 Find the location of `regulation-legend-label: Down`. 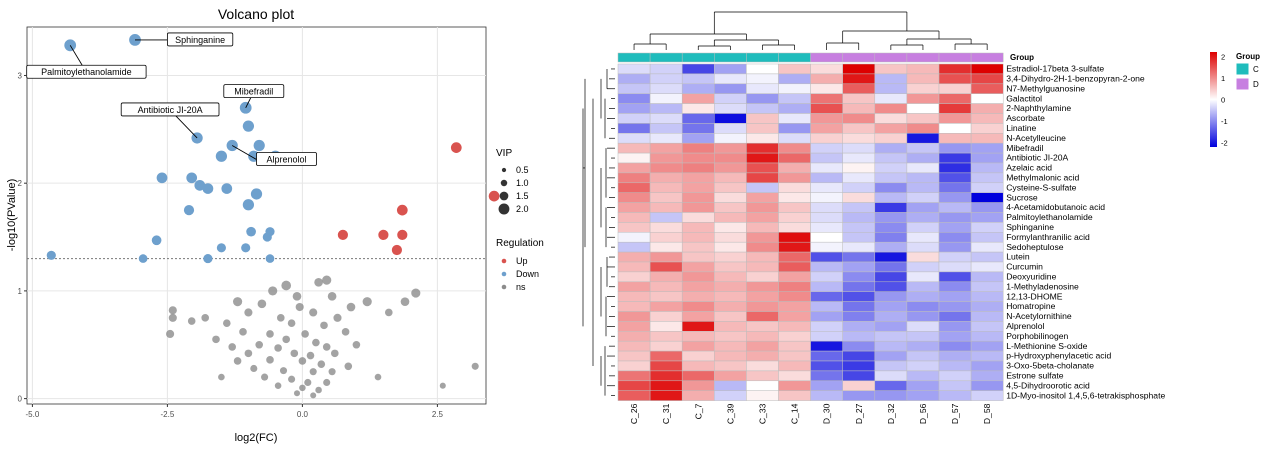

regulation-legend-label: Down is located at coordinates (527, 274).